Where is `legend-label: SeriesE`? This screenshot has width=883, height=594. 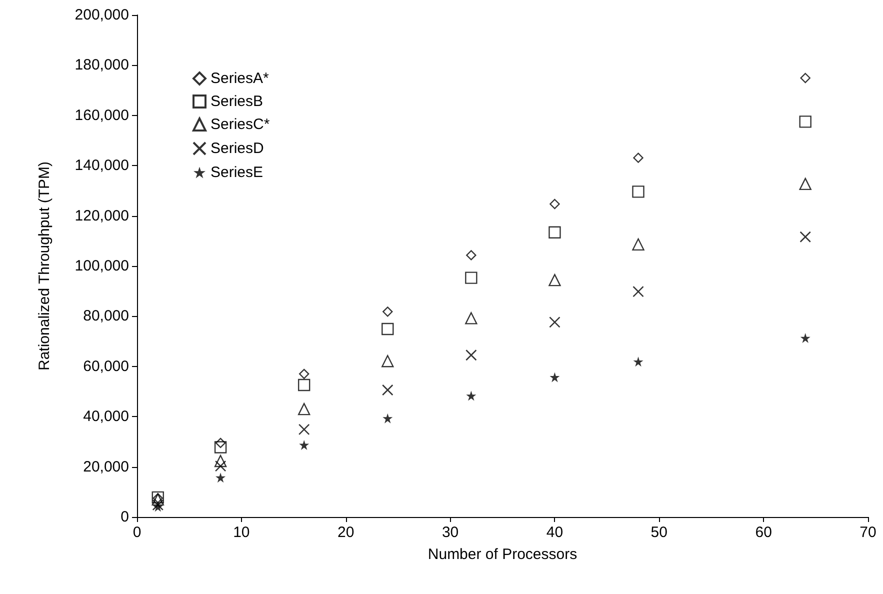
legend-label: SeriesE is located at coordinates (237, 172).